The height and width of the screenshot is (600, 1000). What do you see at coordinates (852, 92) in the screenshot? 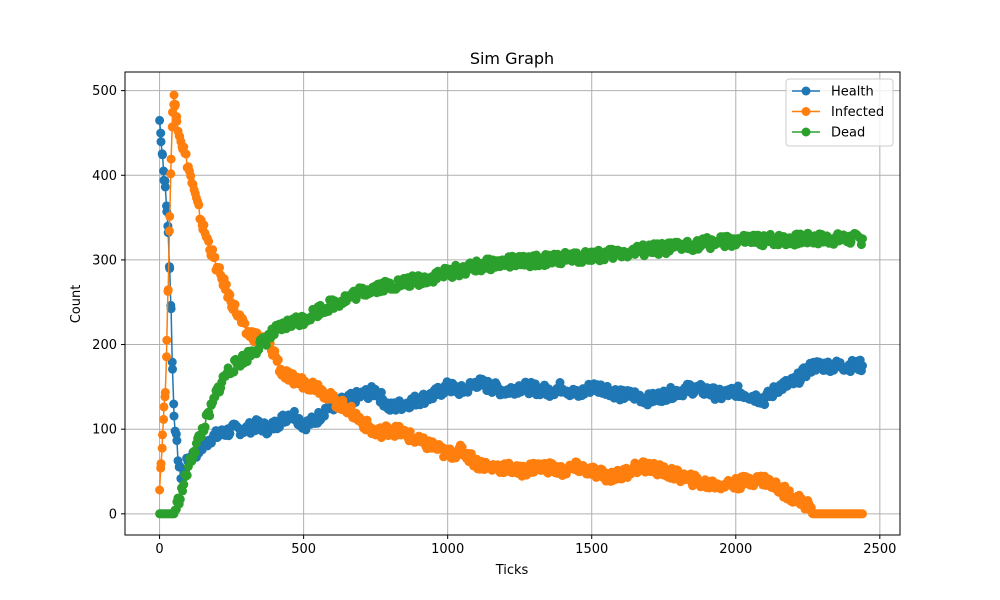
I see `legend-label: Health` at bounding box center [852, 92].